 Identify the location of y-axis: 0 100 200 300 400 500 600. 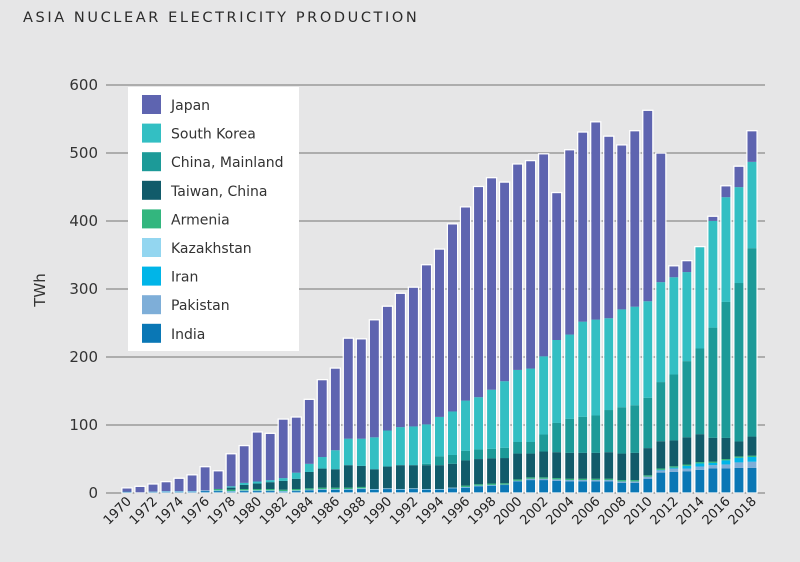
(83, 289).